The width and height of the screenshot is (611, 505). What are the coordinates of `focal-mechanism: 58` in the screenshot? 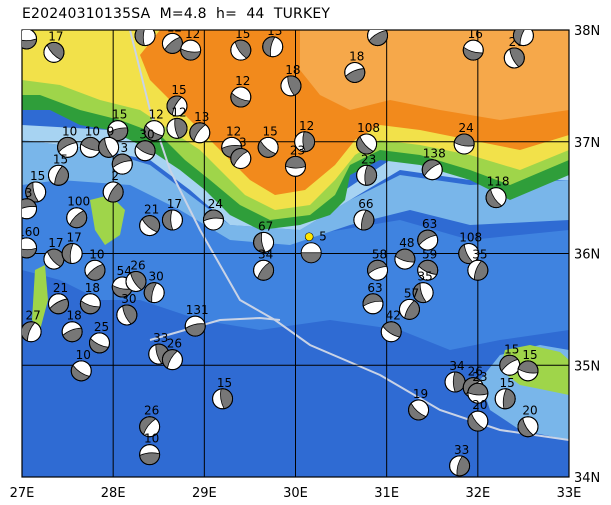 It's located at (378, 264).